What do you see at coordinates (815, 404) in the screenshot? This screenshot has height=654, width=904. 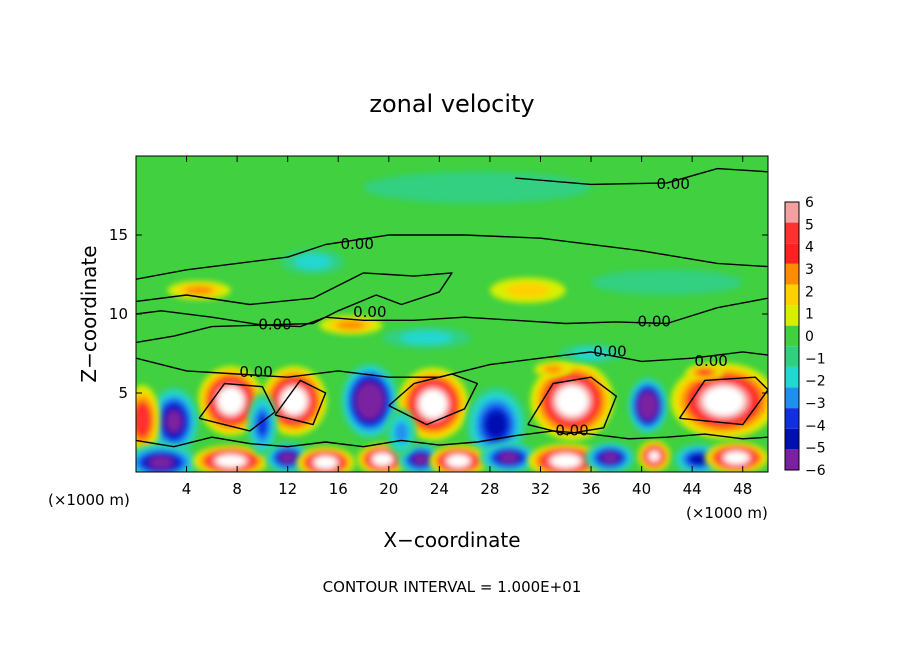 I see `colorbar-tick-label: −3` at bounding box center [815, 404].